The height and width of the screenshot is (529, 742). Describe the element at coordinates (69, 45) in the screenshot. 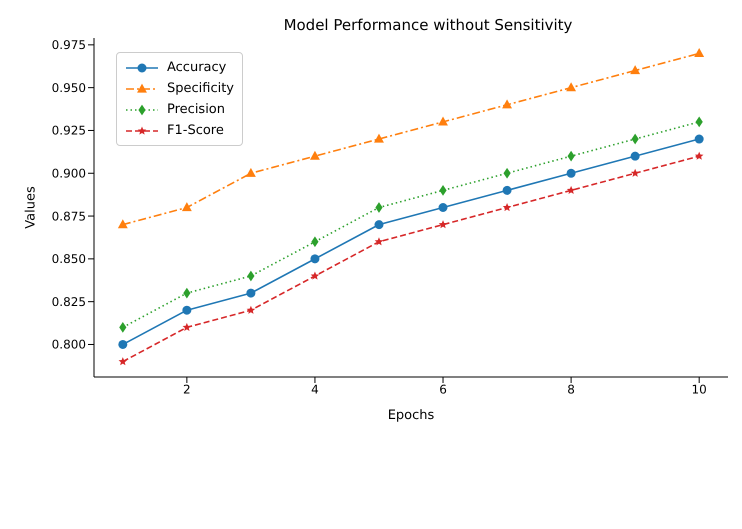

I see `y-tick-label: 0.975` at that location.